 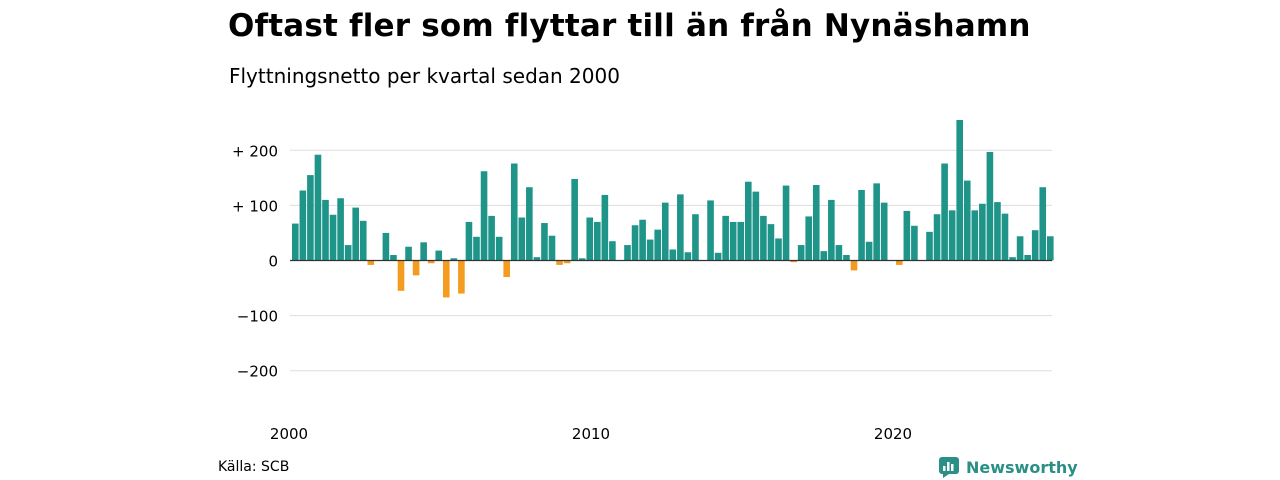 I want to click on x-tick-label: 2010, so click(x=591, y=434).